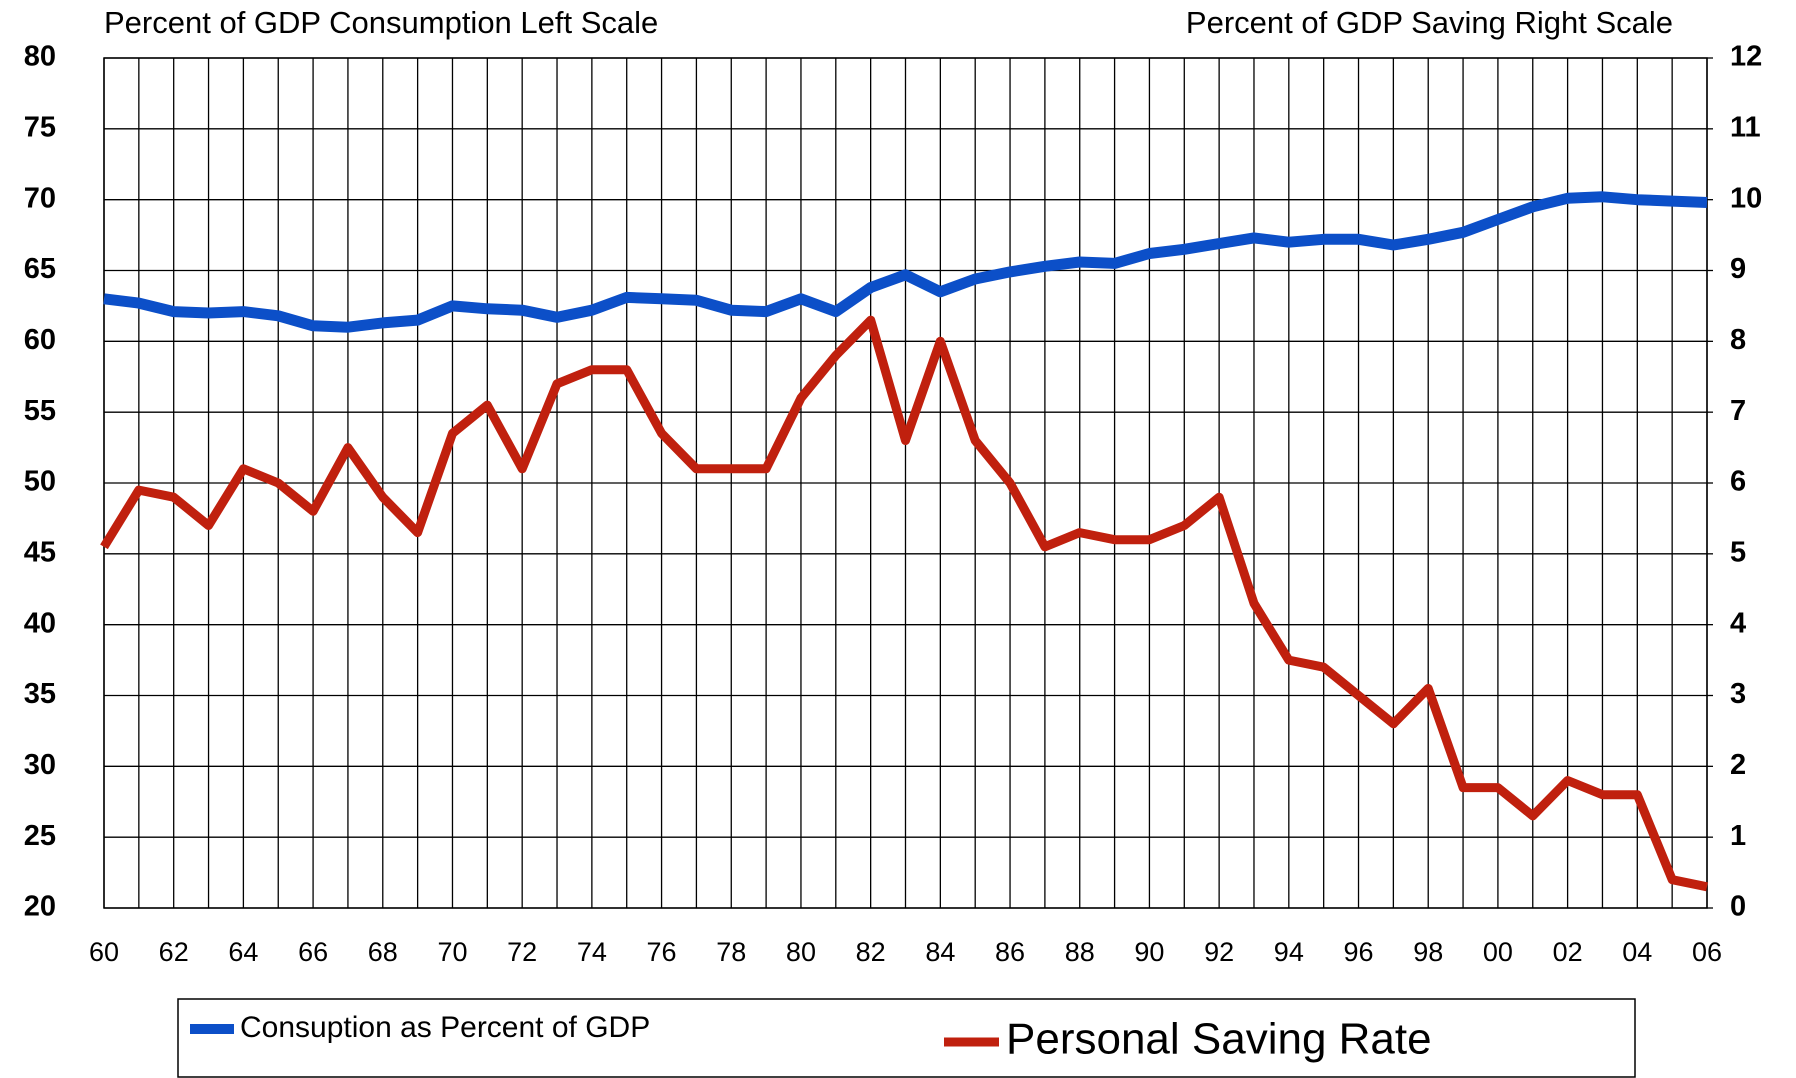  Describe the element at coordinates (1568, 952) in the screenshot. I see `x-tick-label: 02` at that location.